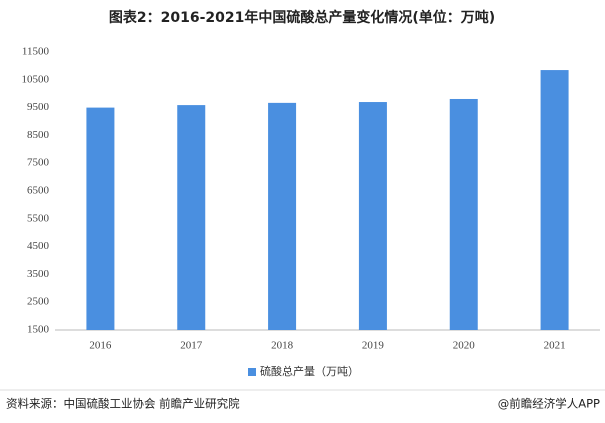  I want to click on y-tick-label: 5500, so click(38, 218).